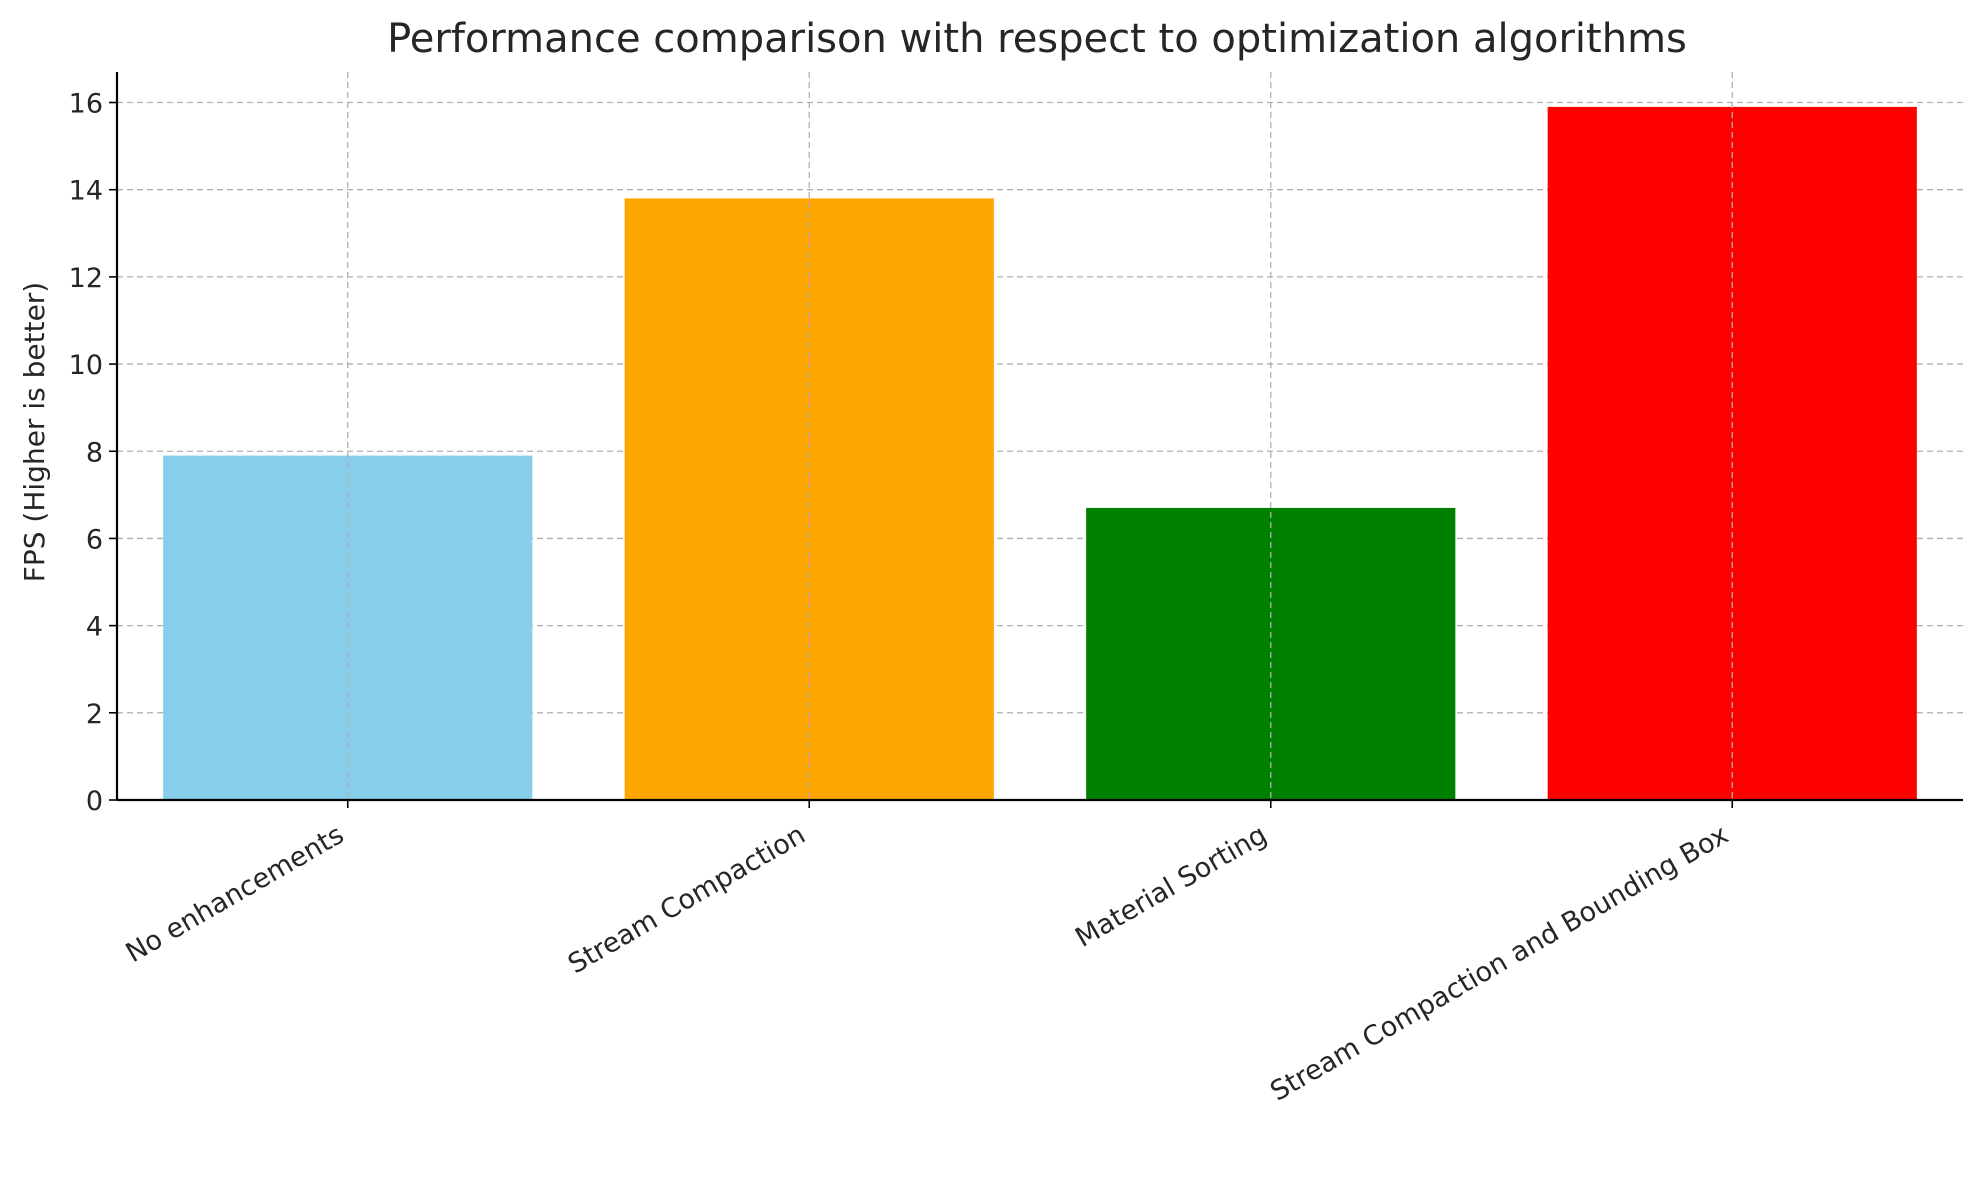 Image resolution: width=1979 pixels, height=1184 pixels. Describe the element at coordinates (1171, 886) in the screenshot. I see `x-tick-label: Material Sorting` at that location.